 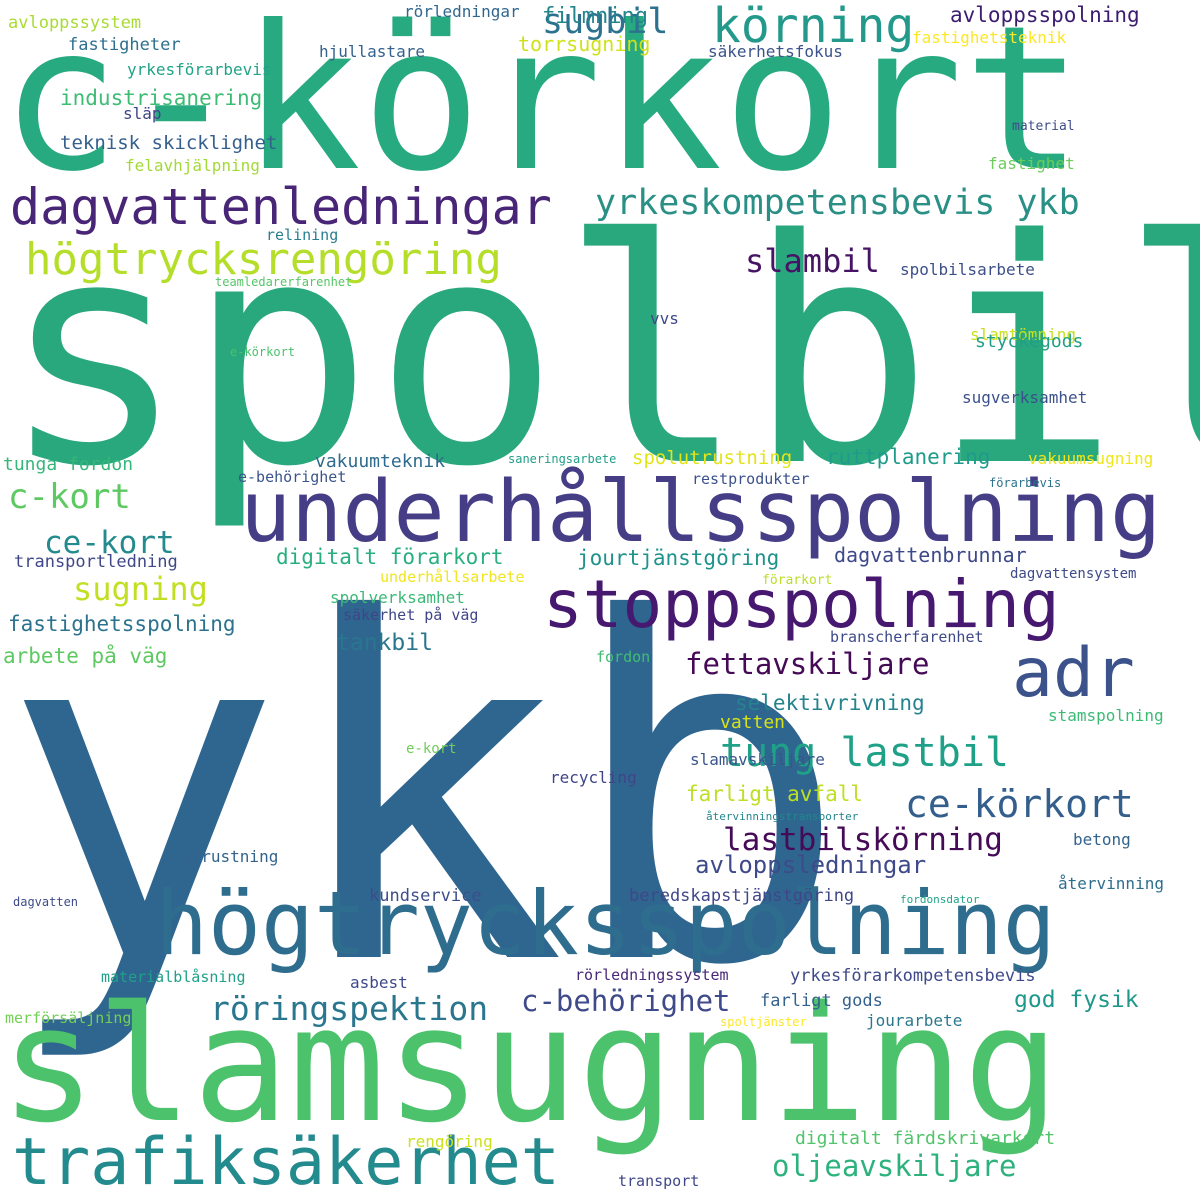 I want to click on word-sakerhet-pa-vag: säkerhet på väg, so click(x=411, y=615).